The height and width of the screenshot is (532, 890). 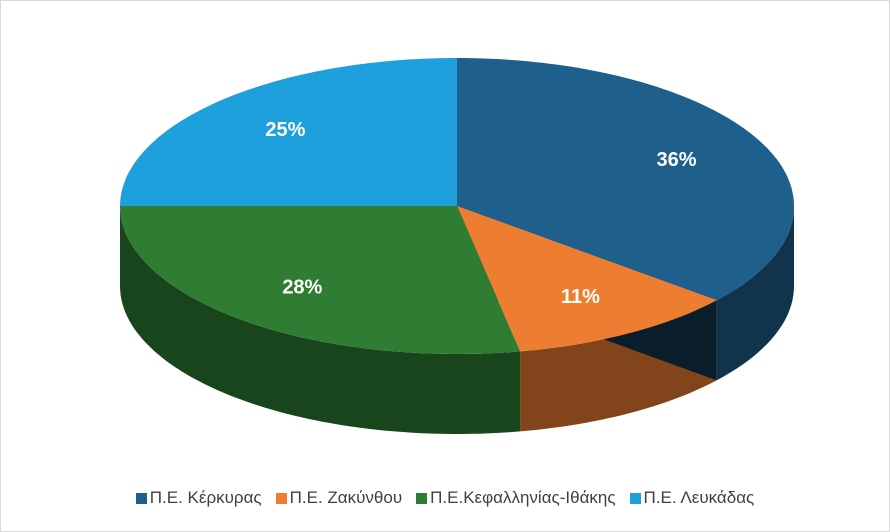 I want to click on legend-label: Π.Ε. Κέρκυρας, so click(x=205, y=497).